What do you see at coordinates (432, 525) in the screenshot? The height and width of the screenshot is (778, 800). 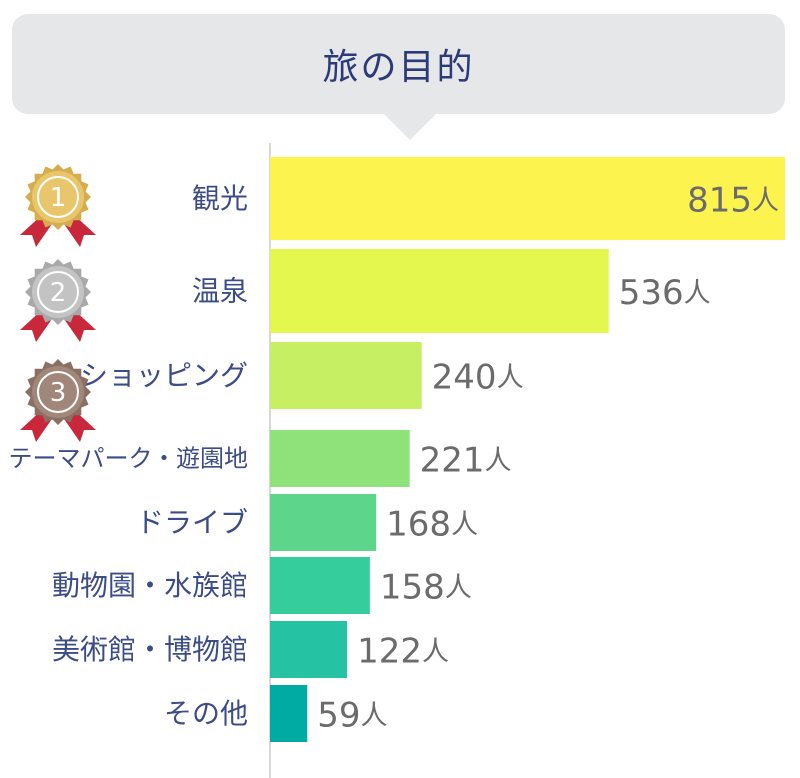 I see `value-label: 168人` at bounding box center [432, 525].